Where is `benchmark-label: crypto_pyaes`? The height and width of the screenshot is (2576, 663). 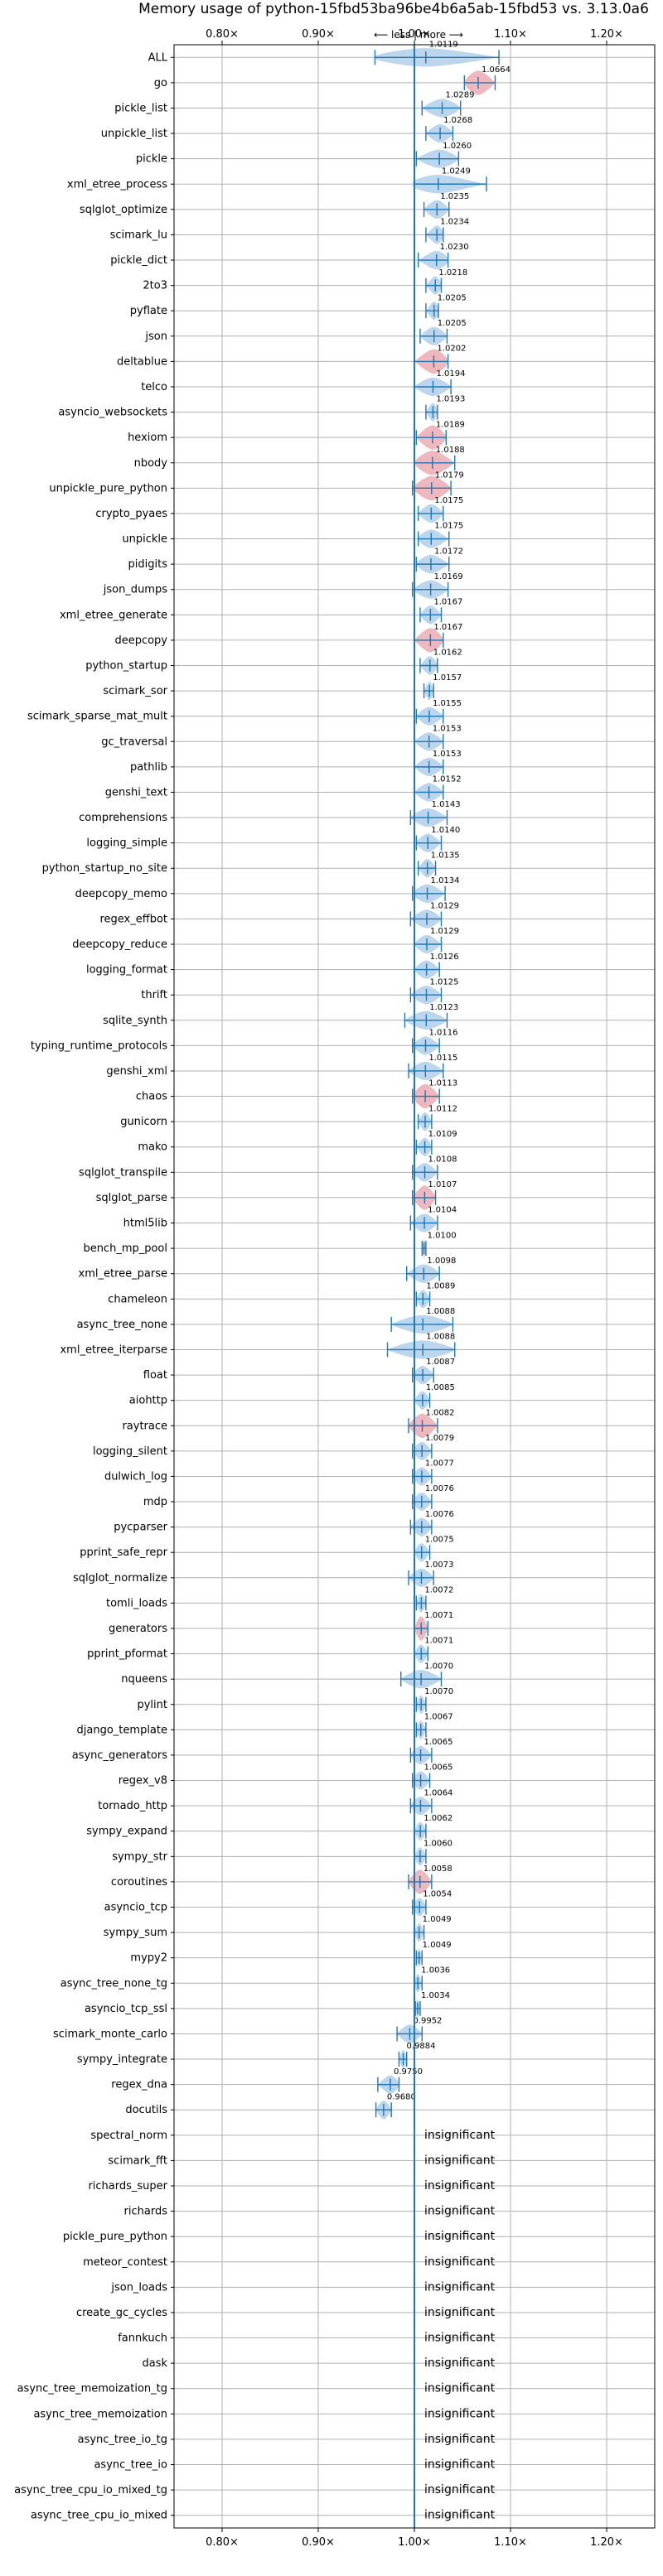 benchmark-label: crypto_pyaes is located at coordinates (131, 514).